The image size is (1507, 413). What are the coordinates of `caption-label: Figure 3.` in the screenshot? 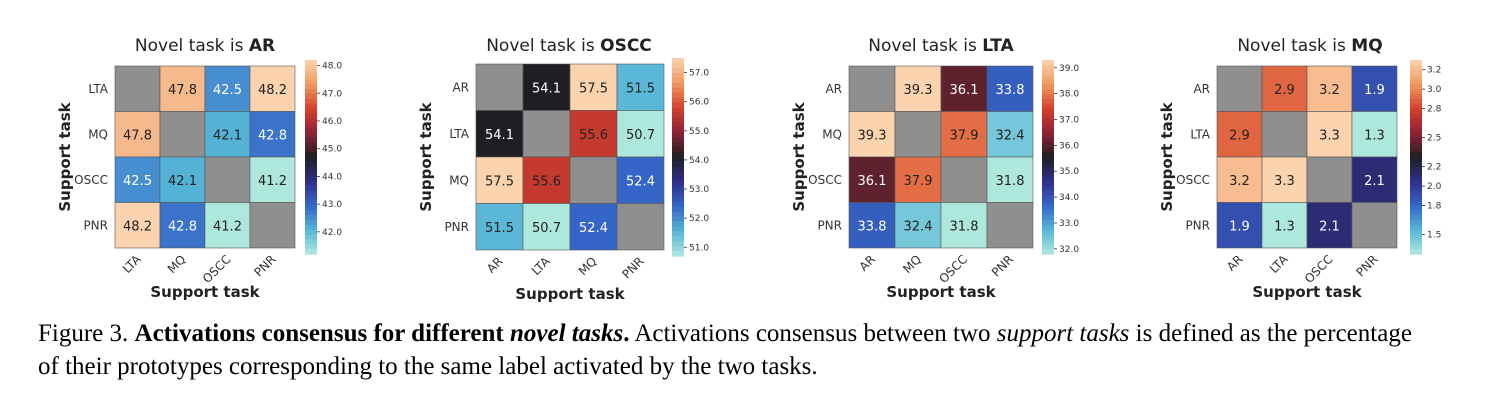 It's located at (83, 333).